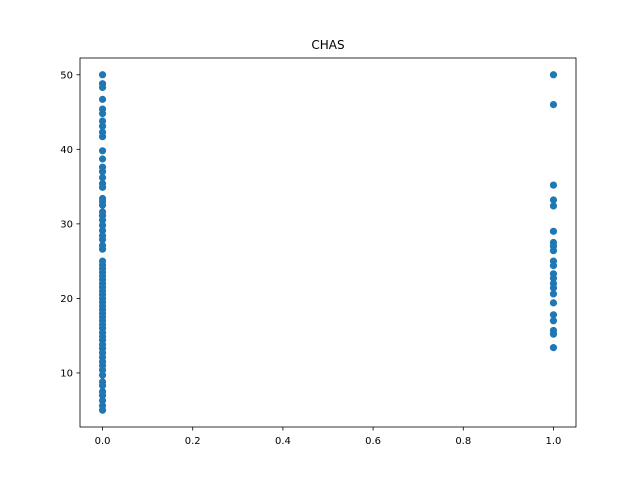  Describe the element at coordinates (193, 441) in the screenshot. I see `x-tick-label: 0.2` at that location.